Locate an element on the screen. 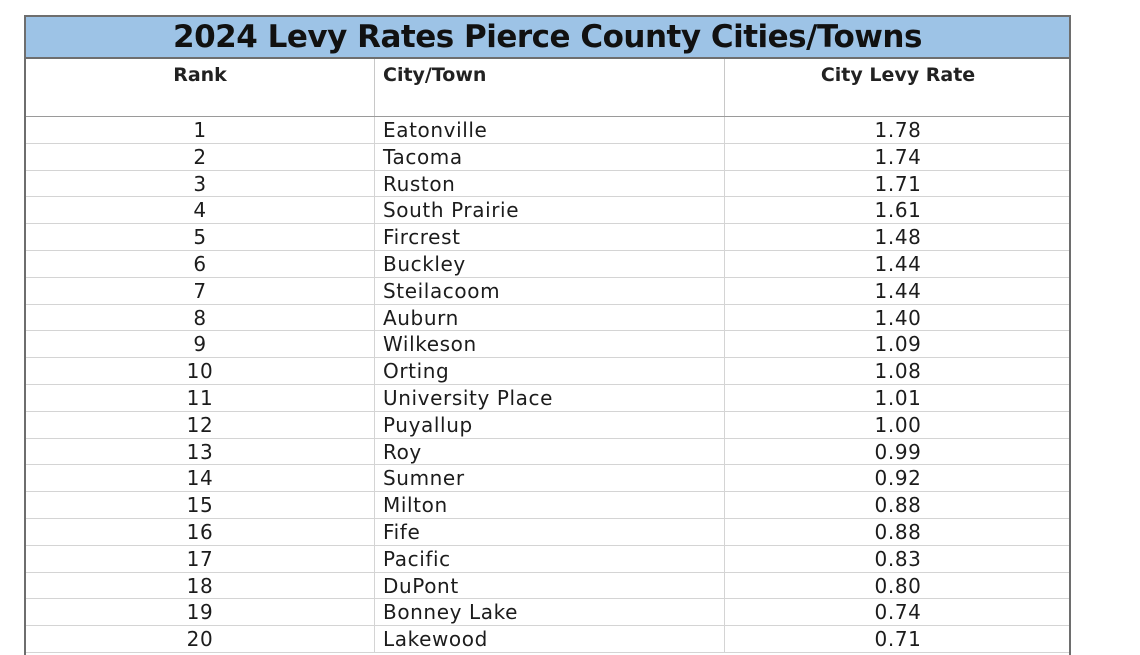 This screenshot has height=655, width=1140. table-row: 10 Orting 1.08 is located at coordinates (547, 371).